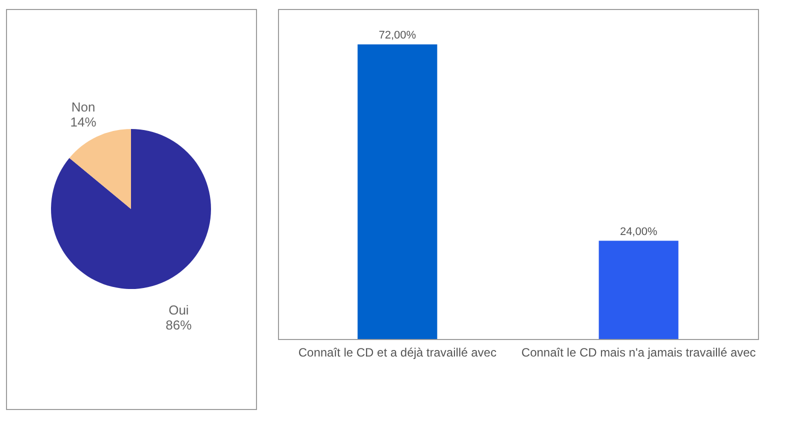 The image size is (795, 428). I want to click on x-tick-label: Connaît le CD mais n'a jamais travaillé avec, so click(638, 353).